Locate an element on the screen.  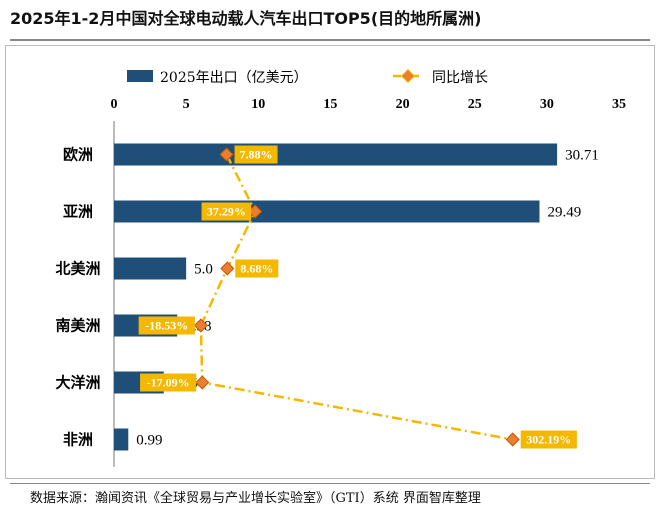
growth-label: 37.29% is located at coordinates (226, 212).